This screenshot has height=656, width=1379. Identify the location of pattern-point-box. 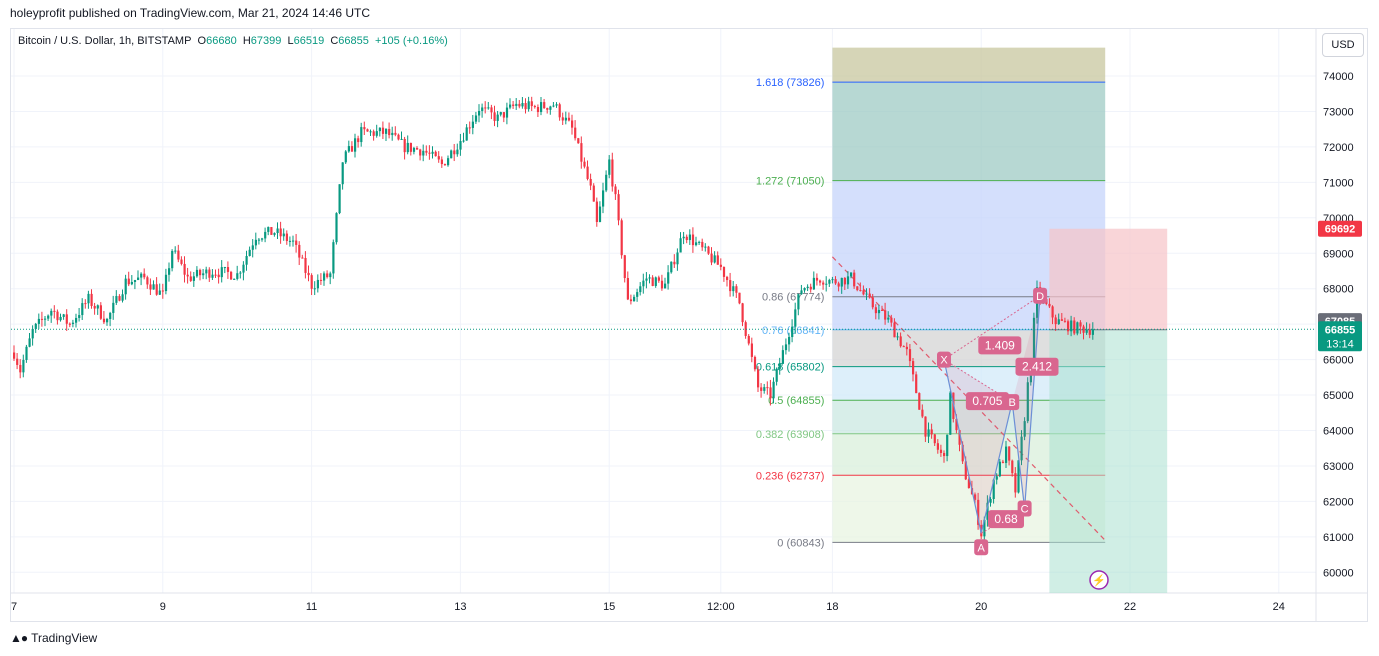
(1040, 295).